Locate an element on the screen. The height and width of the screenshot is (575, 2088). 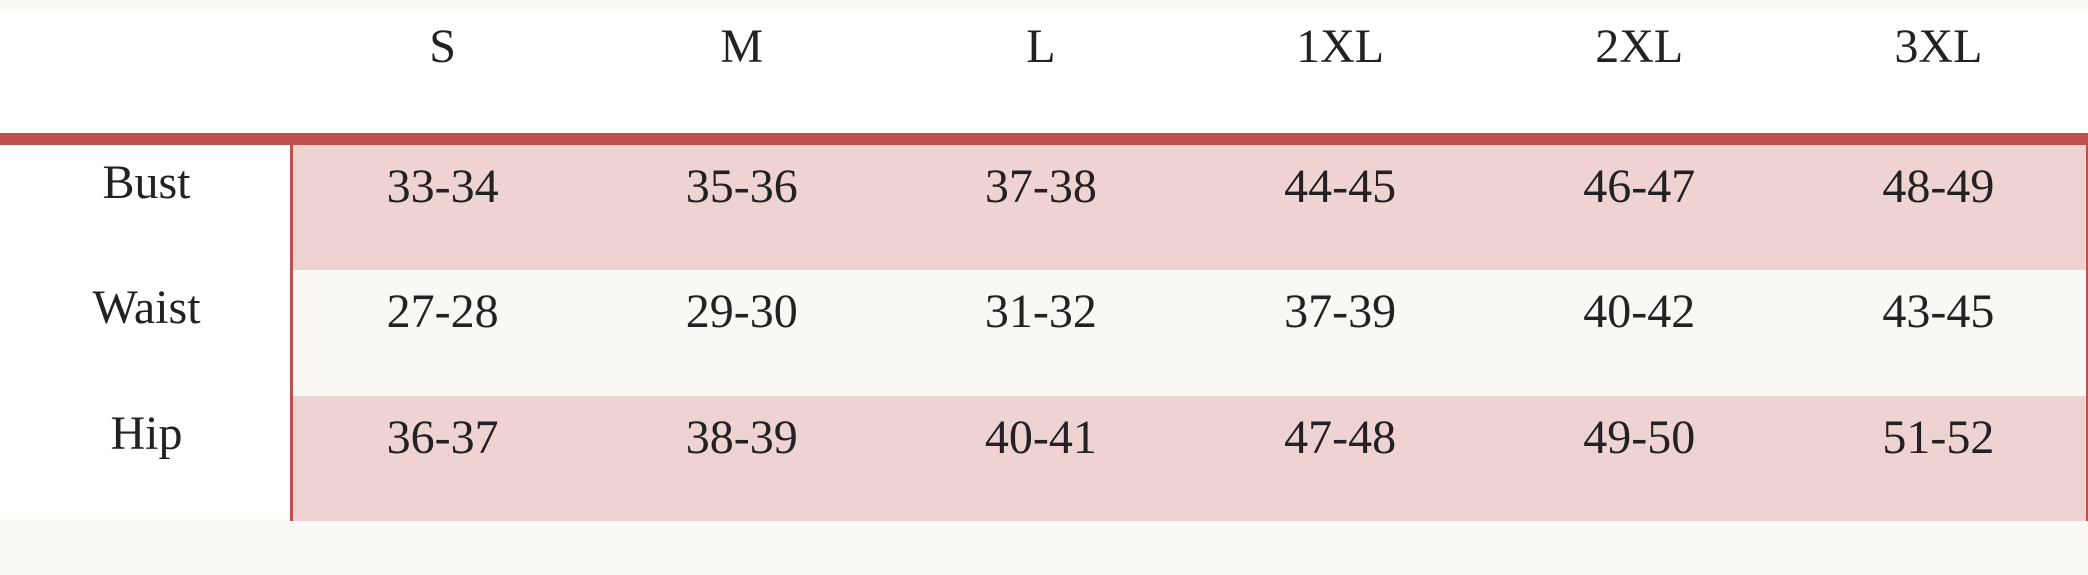
size-value: 31-32 is located at coordinates (1040, 312).